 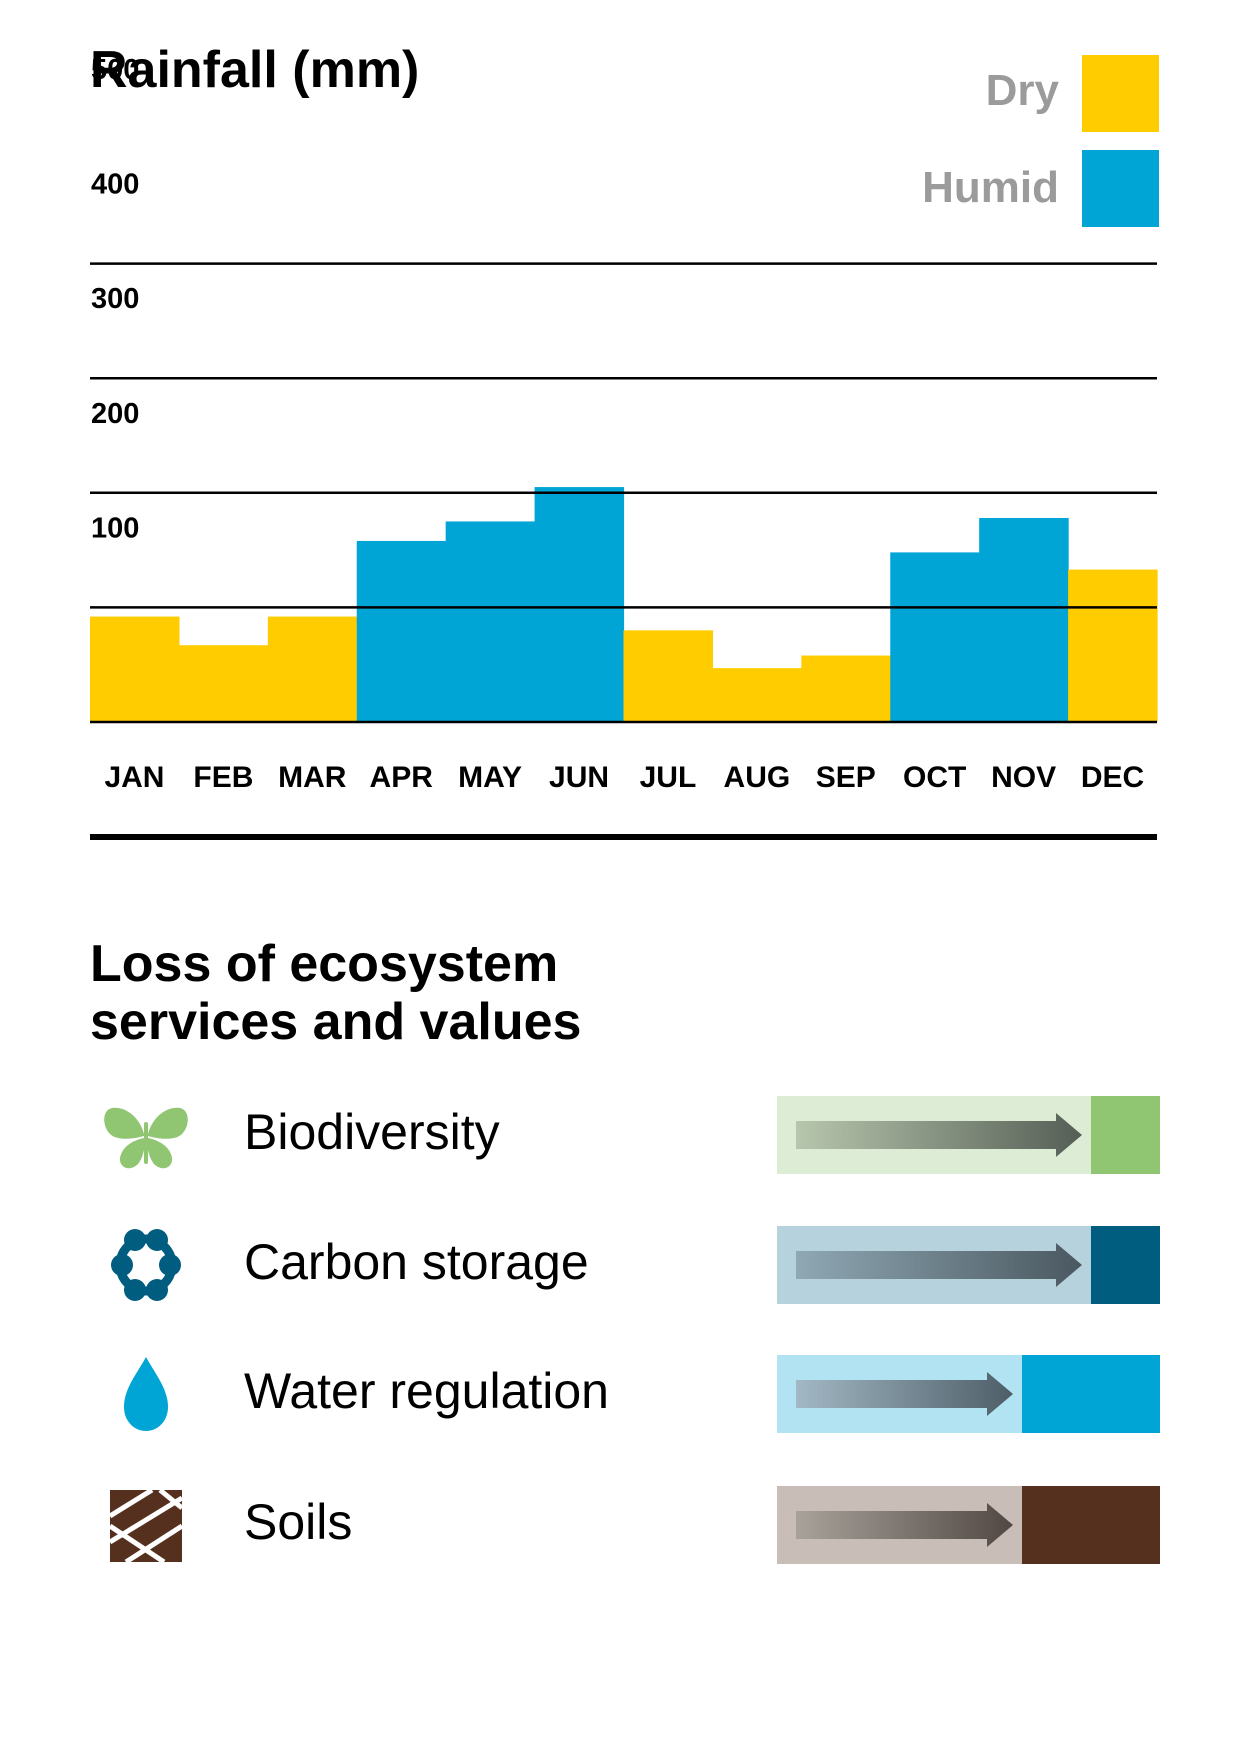 I want to click on water-drop-icon, so click(x=146, y=1394).